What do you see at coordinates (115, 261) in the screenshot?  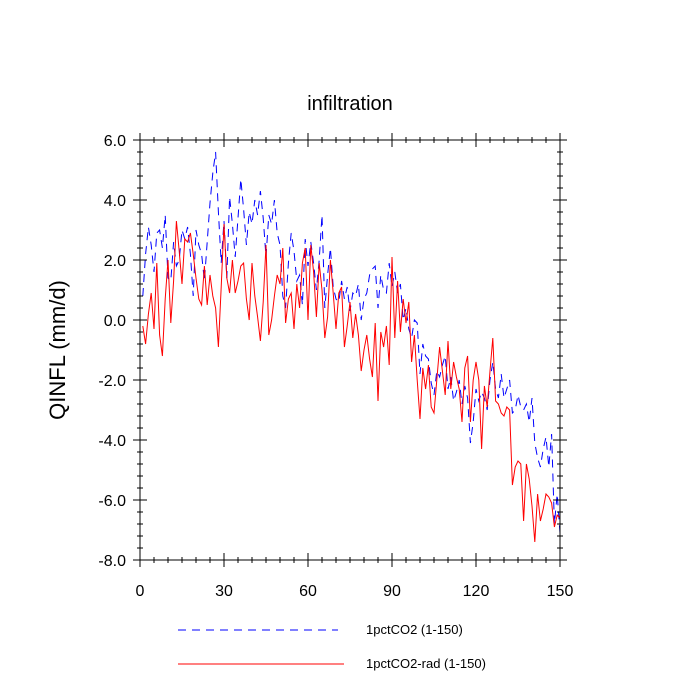 I see `y-tick-label: 2.0` at bounding box center [115, 261].